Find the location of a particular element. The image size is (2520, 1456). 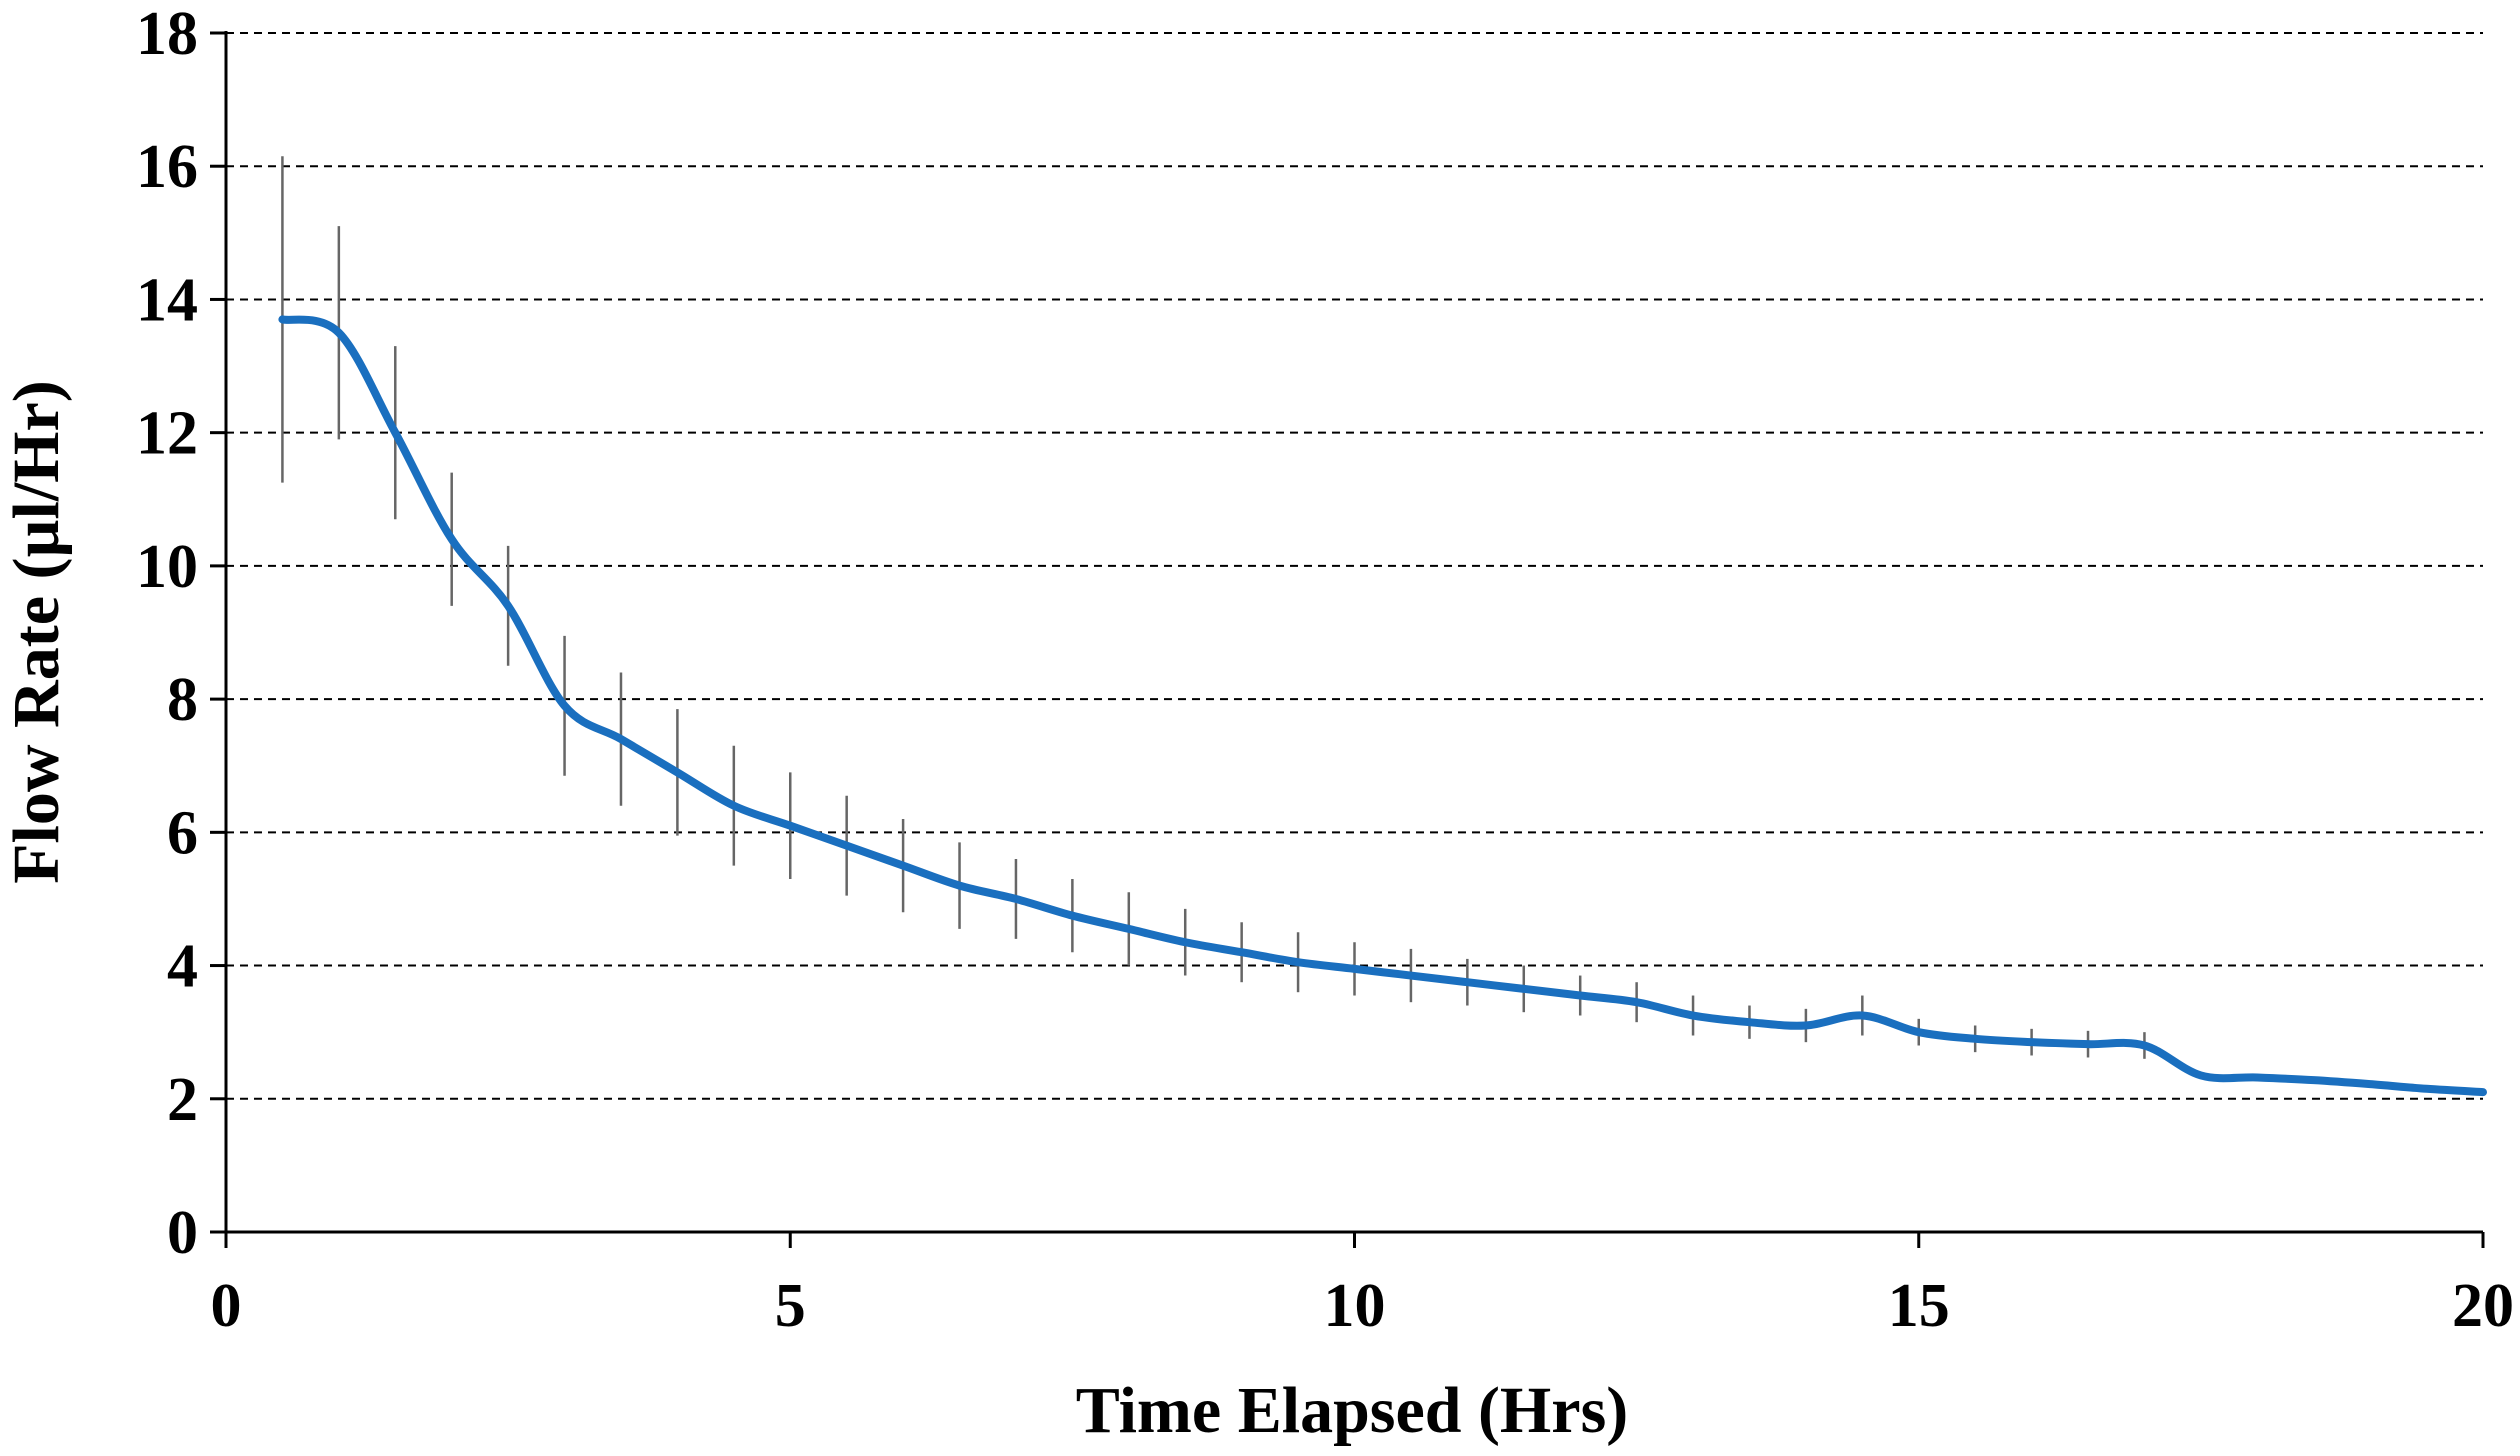

data-point-0.5 is located at coordinates (282, 319).